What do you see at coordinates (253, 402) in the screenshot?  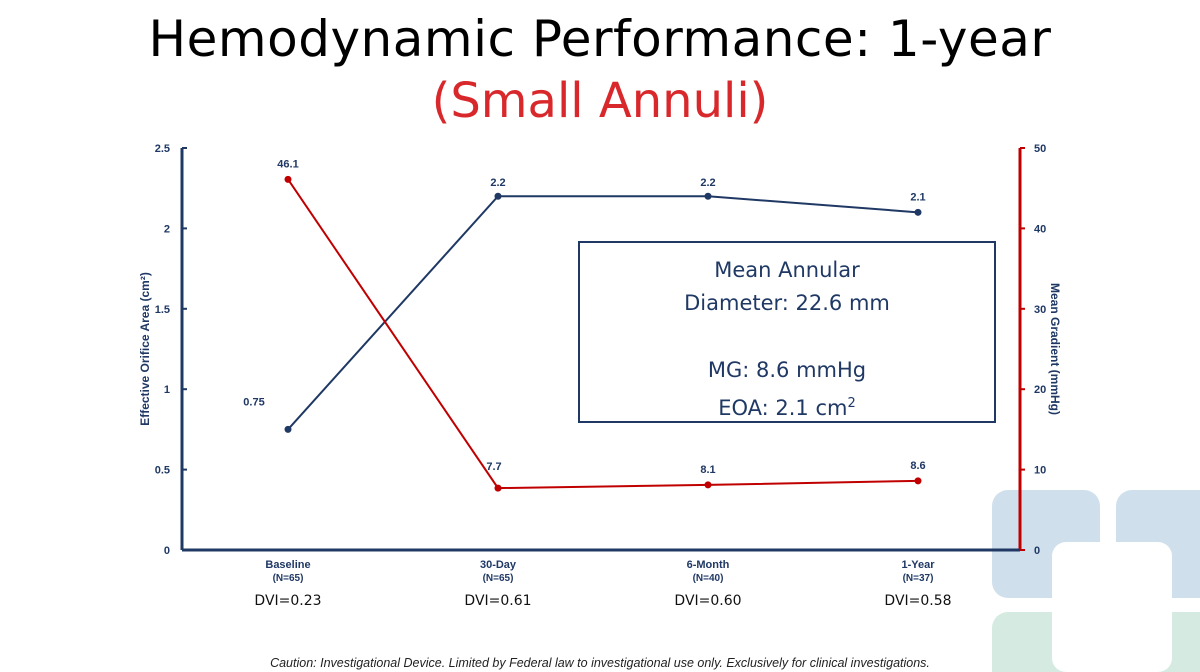 I see `eoa-data-label: 0.75` at bounding box center [253, 402].